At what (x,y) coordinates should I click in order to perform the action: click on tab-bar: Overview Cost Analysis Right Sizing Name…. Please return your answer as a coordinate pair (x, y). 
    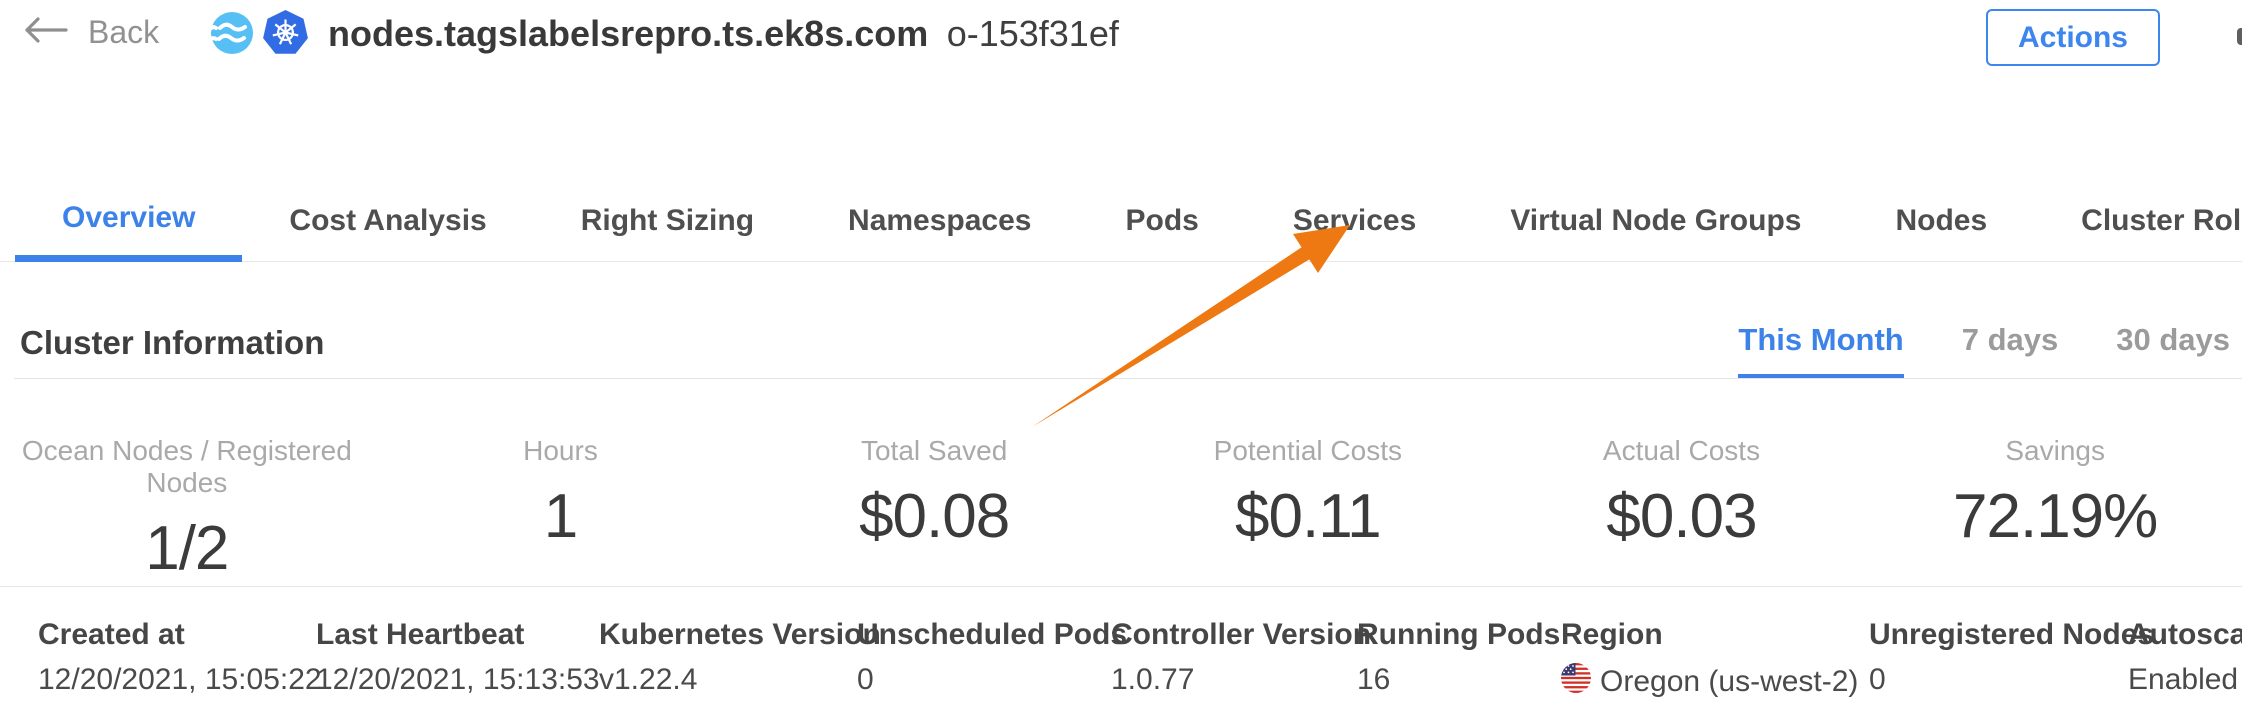
    Looking at the image, I should click on (1128, 221).